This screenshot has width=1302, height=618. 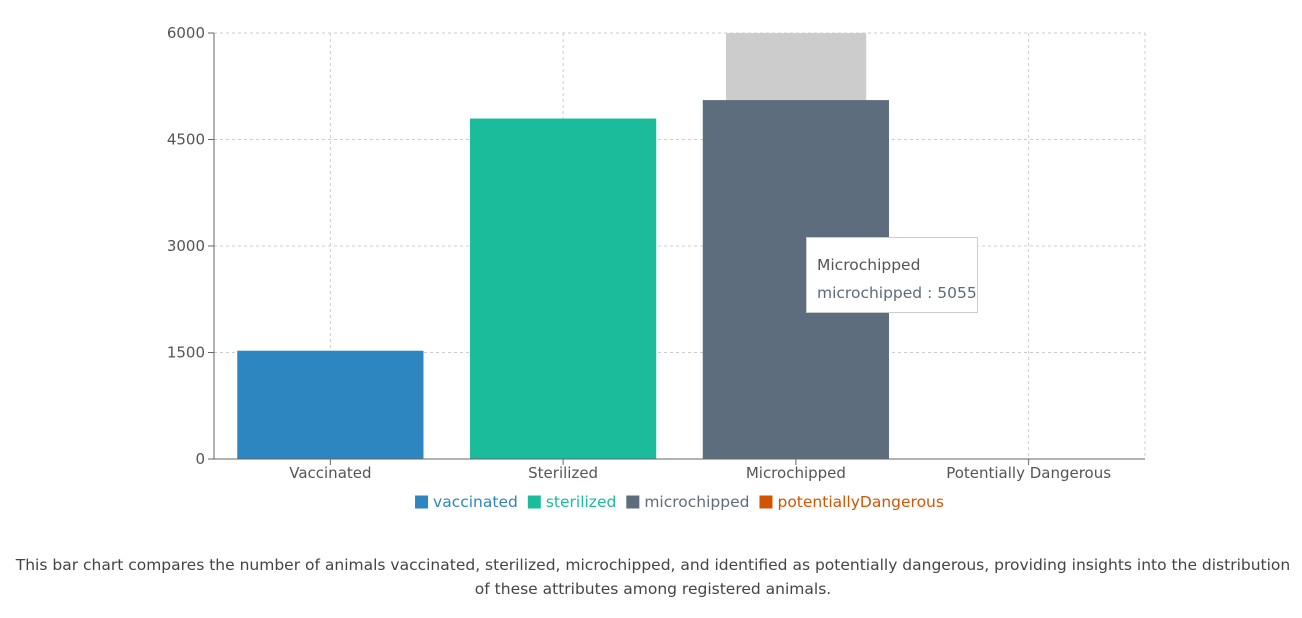 What do you see at coordinates (696, 502) in the screenshot?
I see `legend-label-microchipped: microchipped` at bounding box center [696, 502].